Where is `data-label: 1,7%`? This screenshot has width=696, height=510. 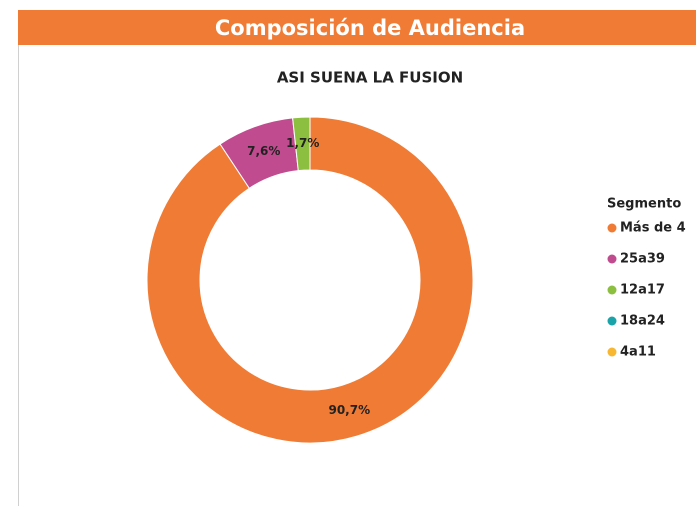
data-label: 1,7% is located at coordinates (302, 143).